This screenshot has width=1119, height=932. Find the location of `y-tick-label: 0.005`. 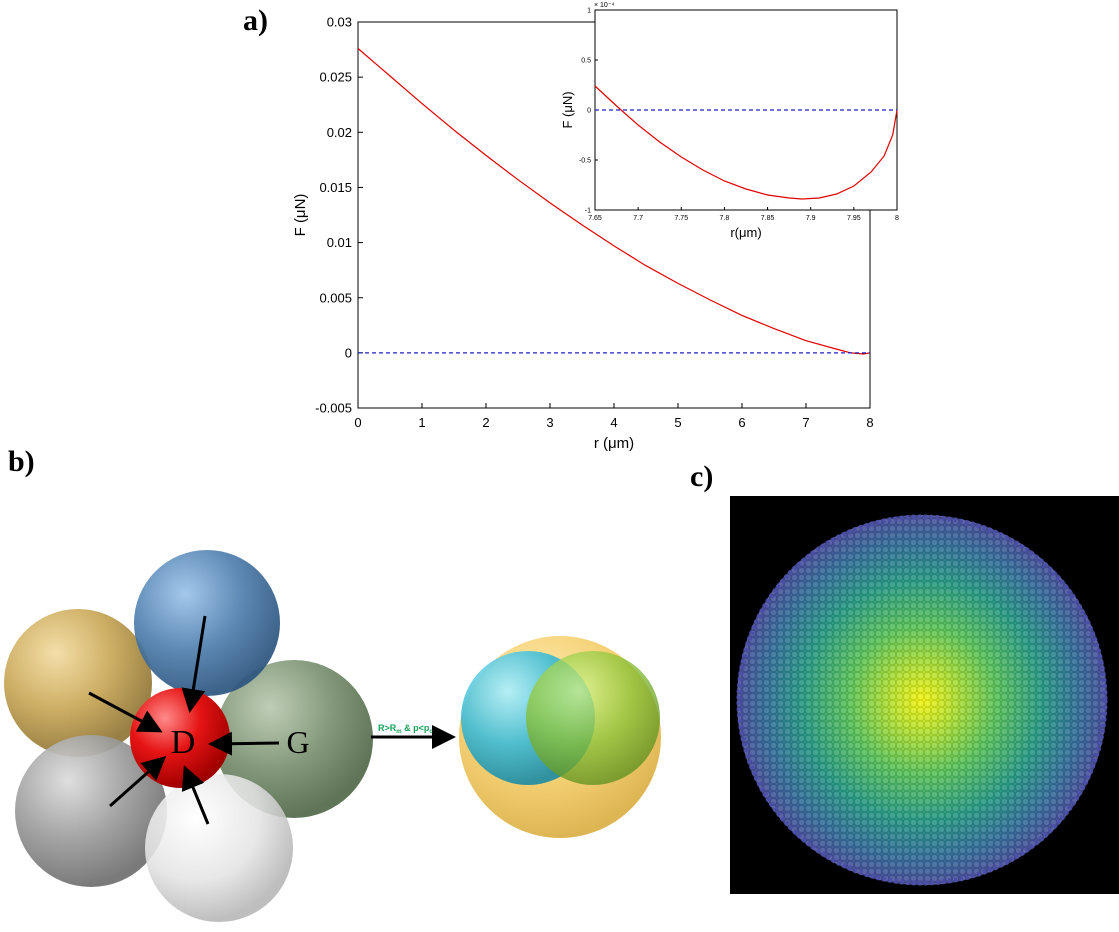

y-tick-label: 0.005 is located at coordinates (335, 297).